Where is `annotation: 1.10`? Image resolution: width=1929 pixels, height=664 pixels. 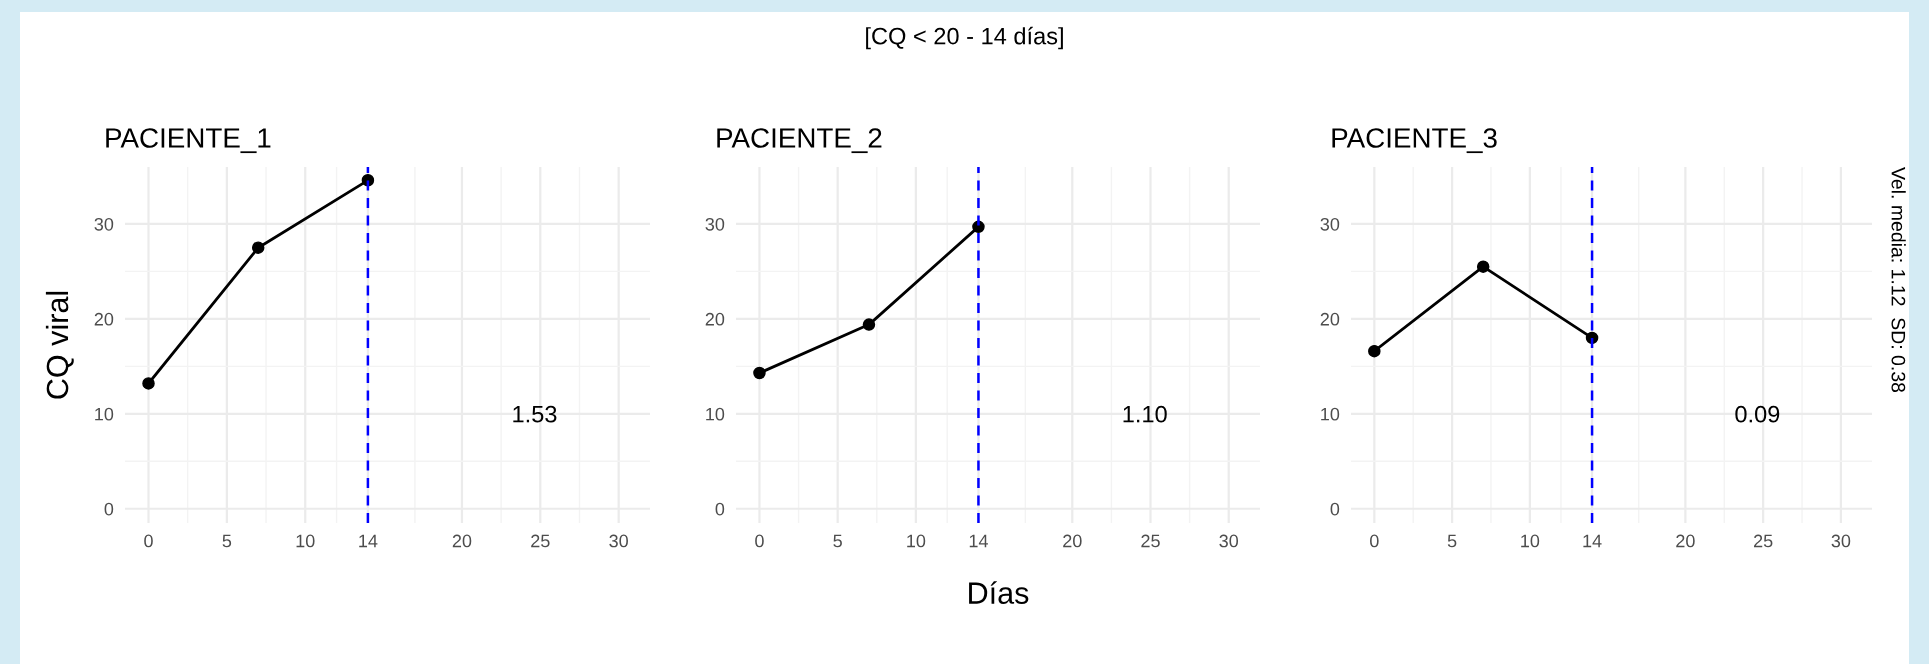
annotation: 1.10 is located at coordinates (1145, 414).